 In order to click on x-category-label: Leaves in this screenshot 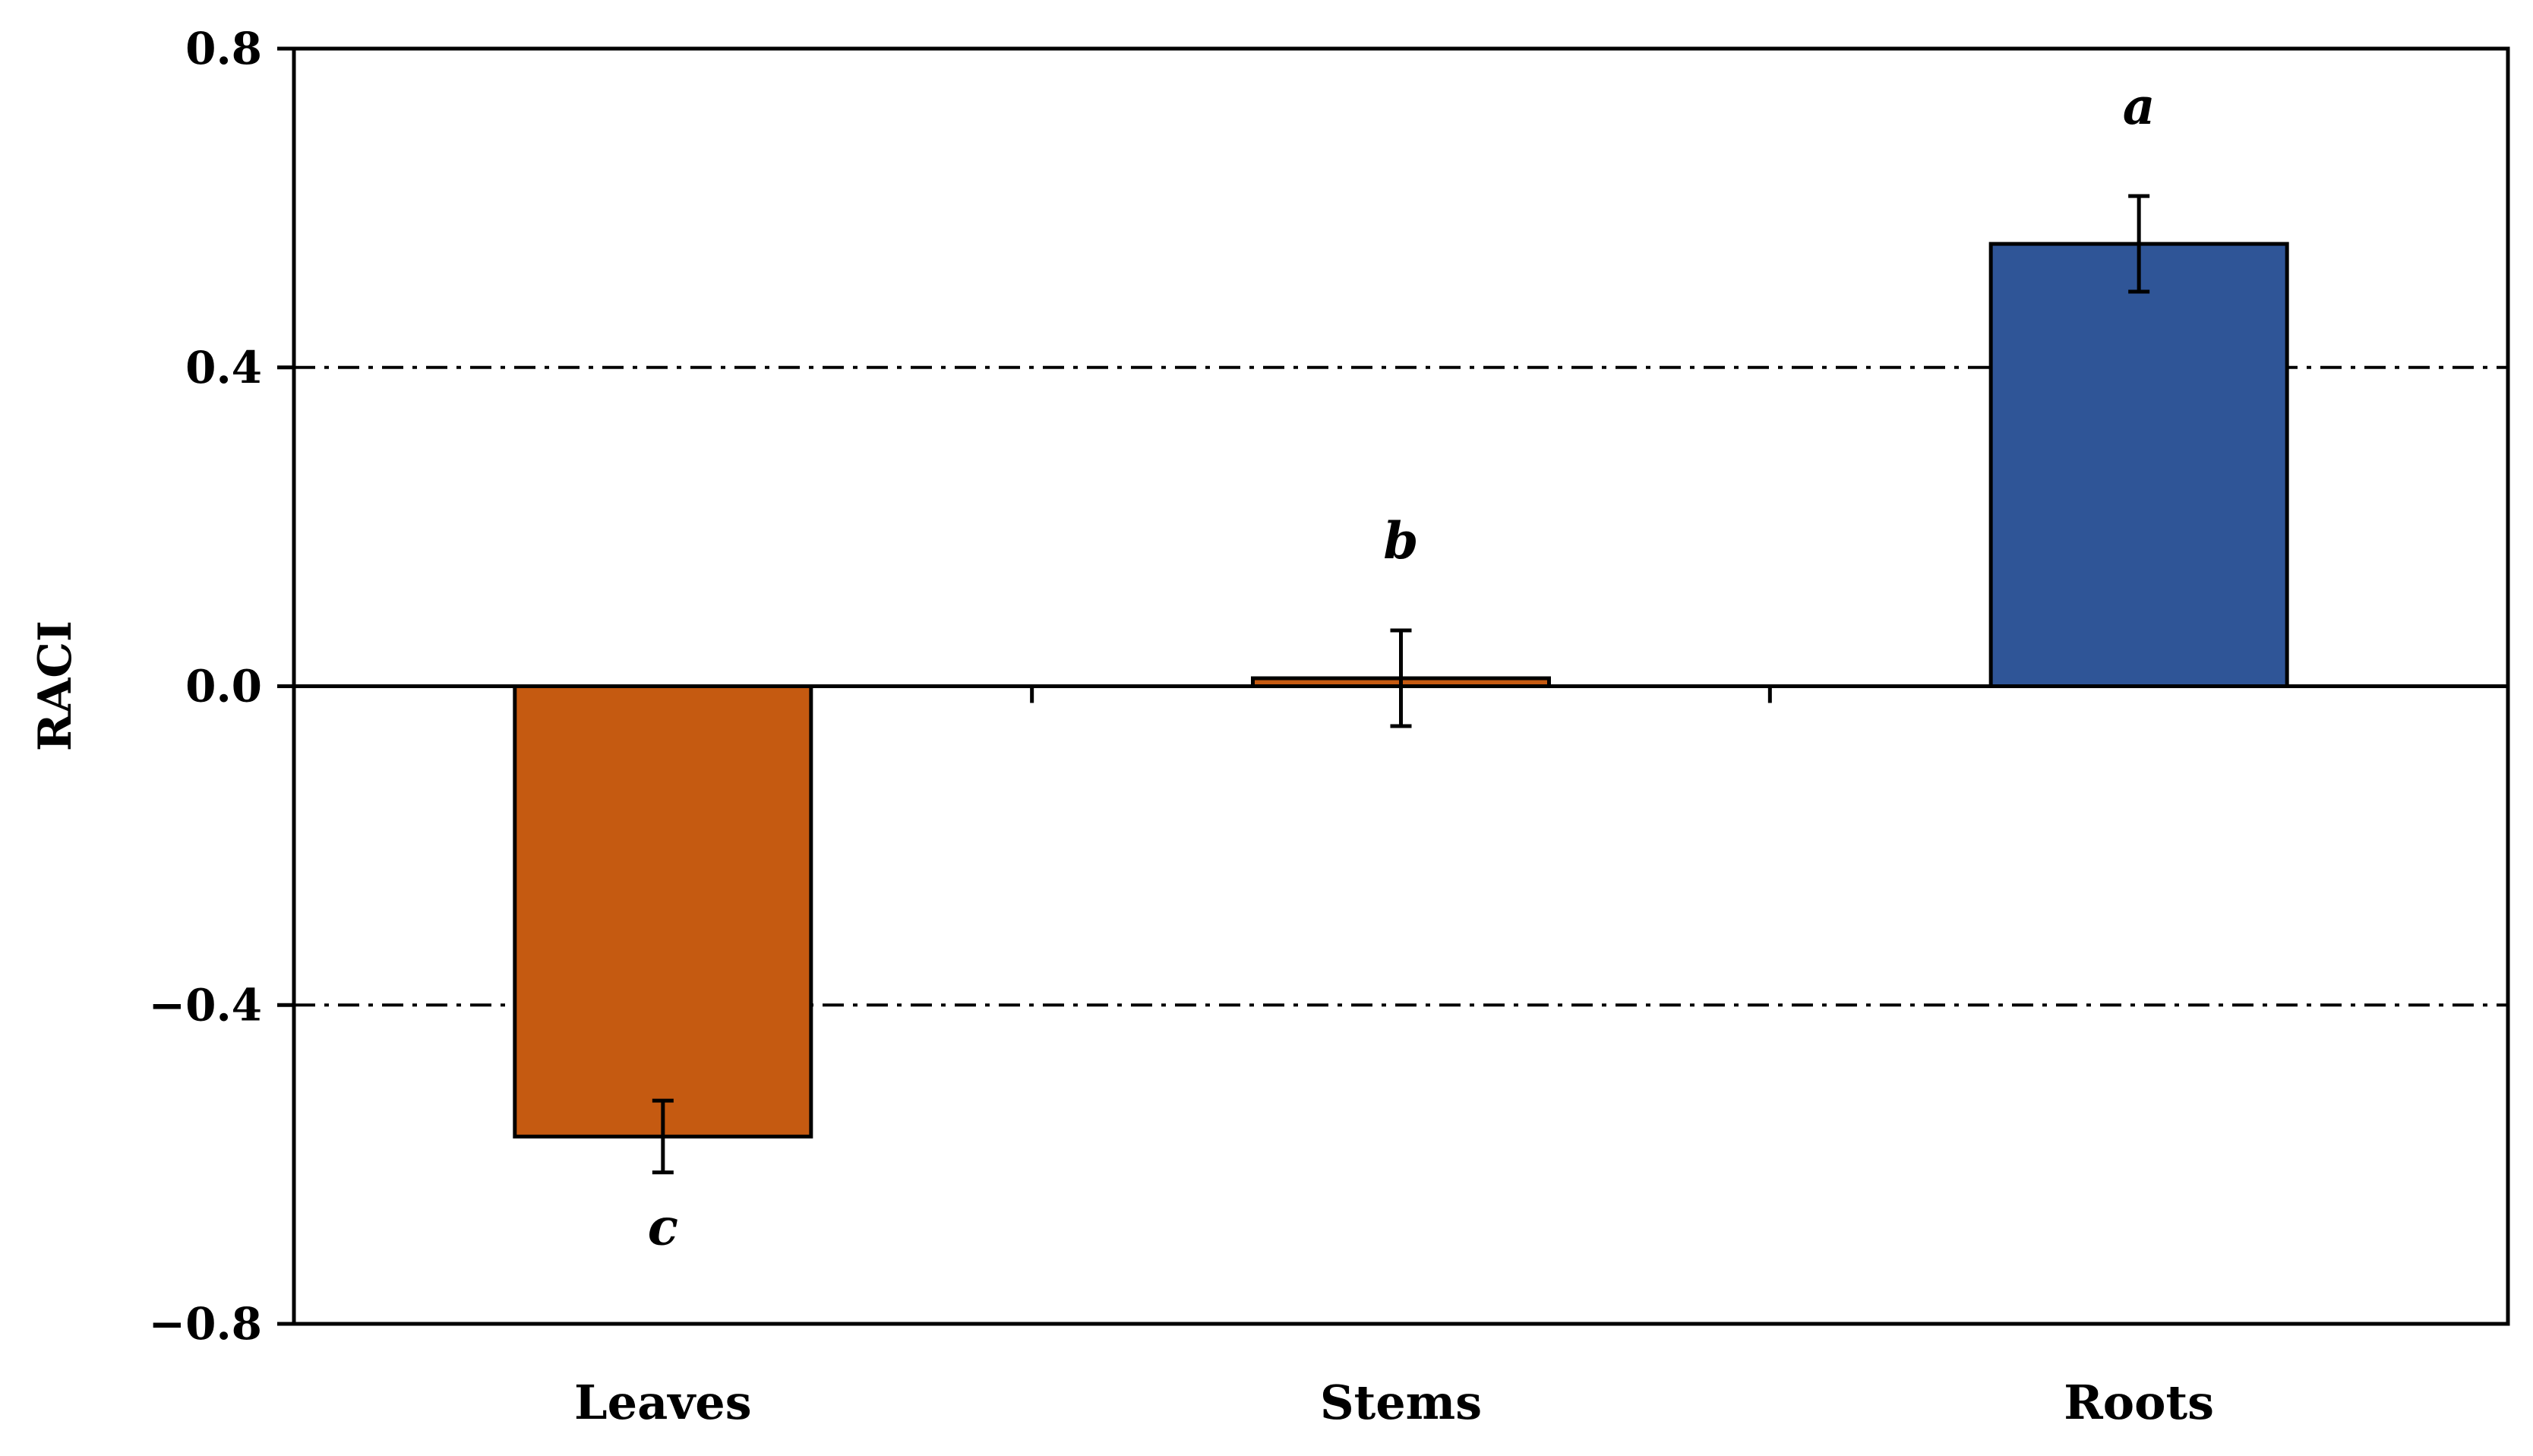, I will do `click(663, 1402)`.